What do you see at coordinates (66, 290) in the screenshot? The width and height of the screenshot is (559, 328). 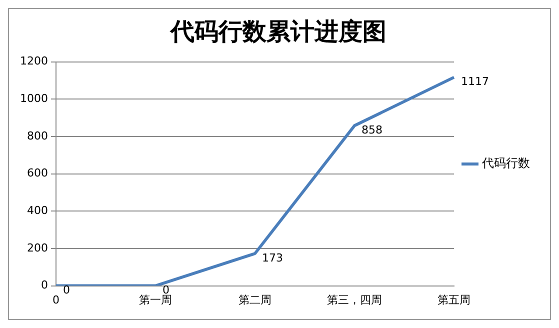 I see `data-label: 0` at bounding box center [66, 290].